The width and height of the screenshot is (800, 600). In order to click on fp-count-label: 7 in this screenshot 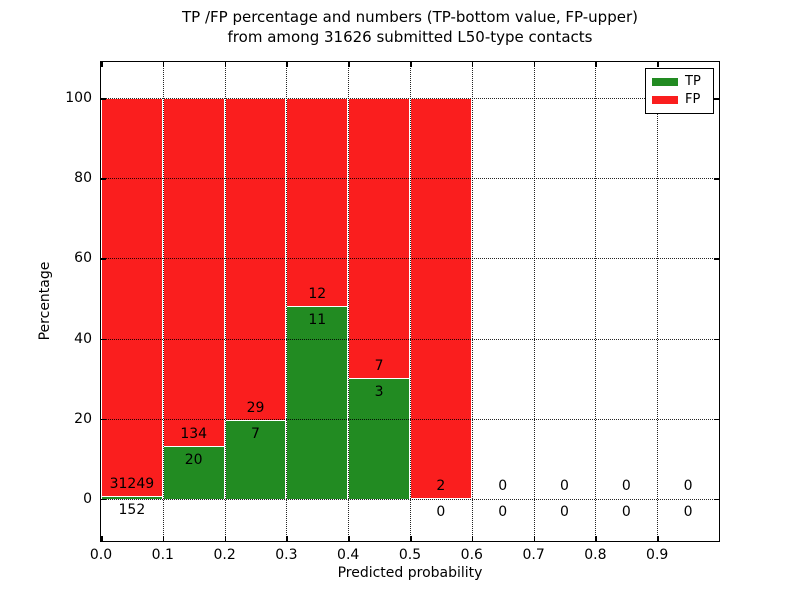, I will do `click(379, 365)`.